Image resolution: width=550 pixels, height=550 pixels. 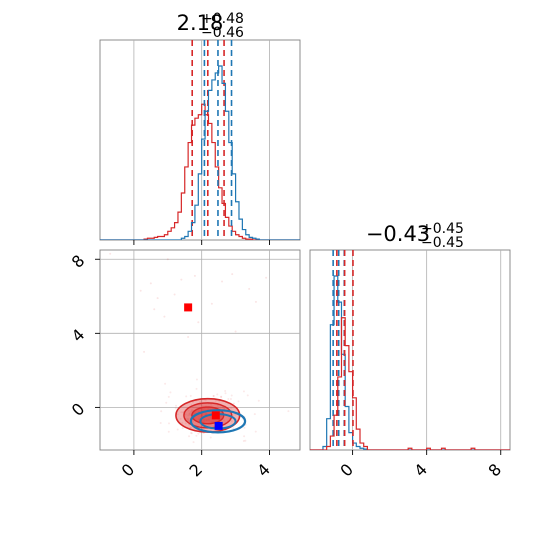 I want to click on bottom-left-ytick-label-2: 8, so click(x=78, y=261).